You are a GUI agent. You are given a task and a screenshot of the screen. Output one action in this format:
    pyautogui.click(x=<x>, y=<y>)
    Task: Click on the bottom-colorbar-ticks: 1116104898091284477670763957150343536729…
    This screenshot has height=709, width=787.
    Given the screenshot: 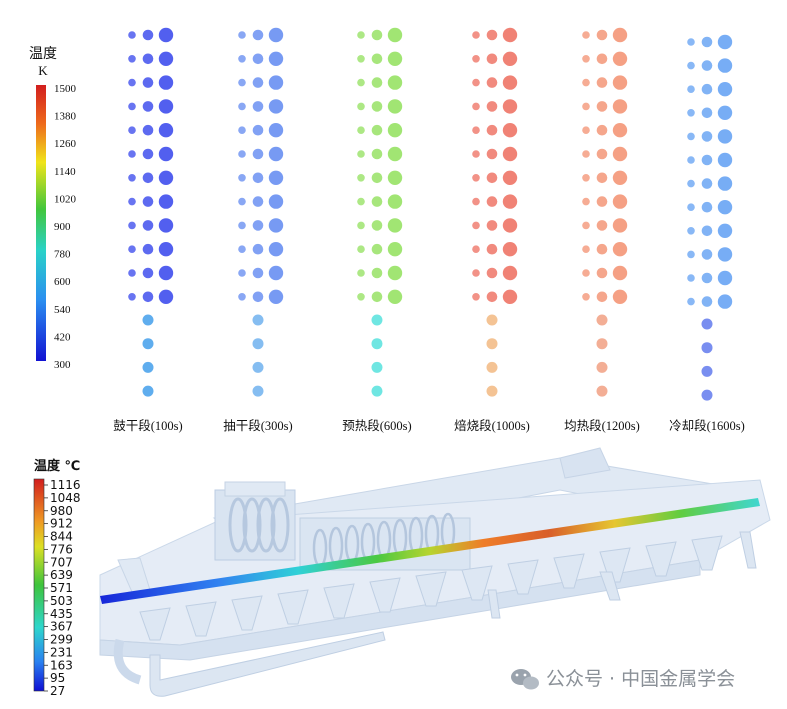 What is the action you would take?
    pyautogui.click(x=62, y=588)
    